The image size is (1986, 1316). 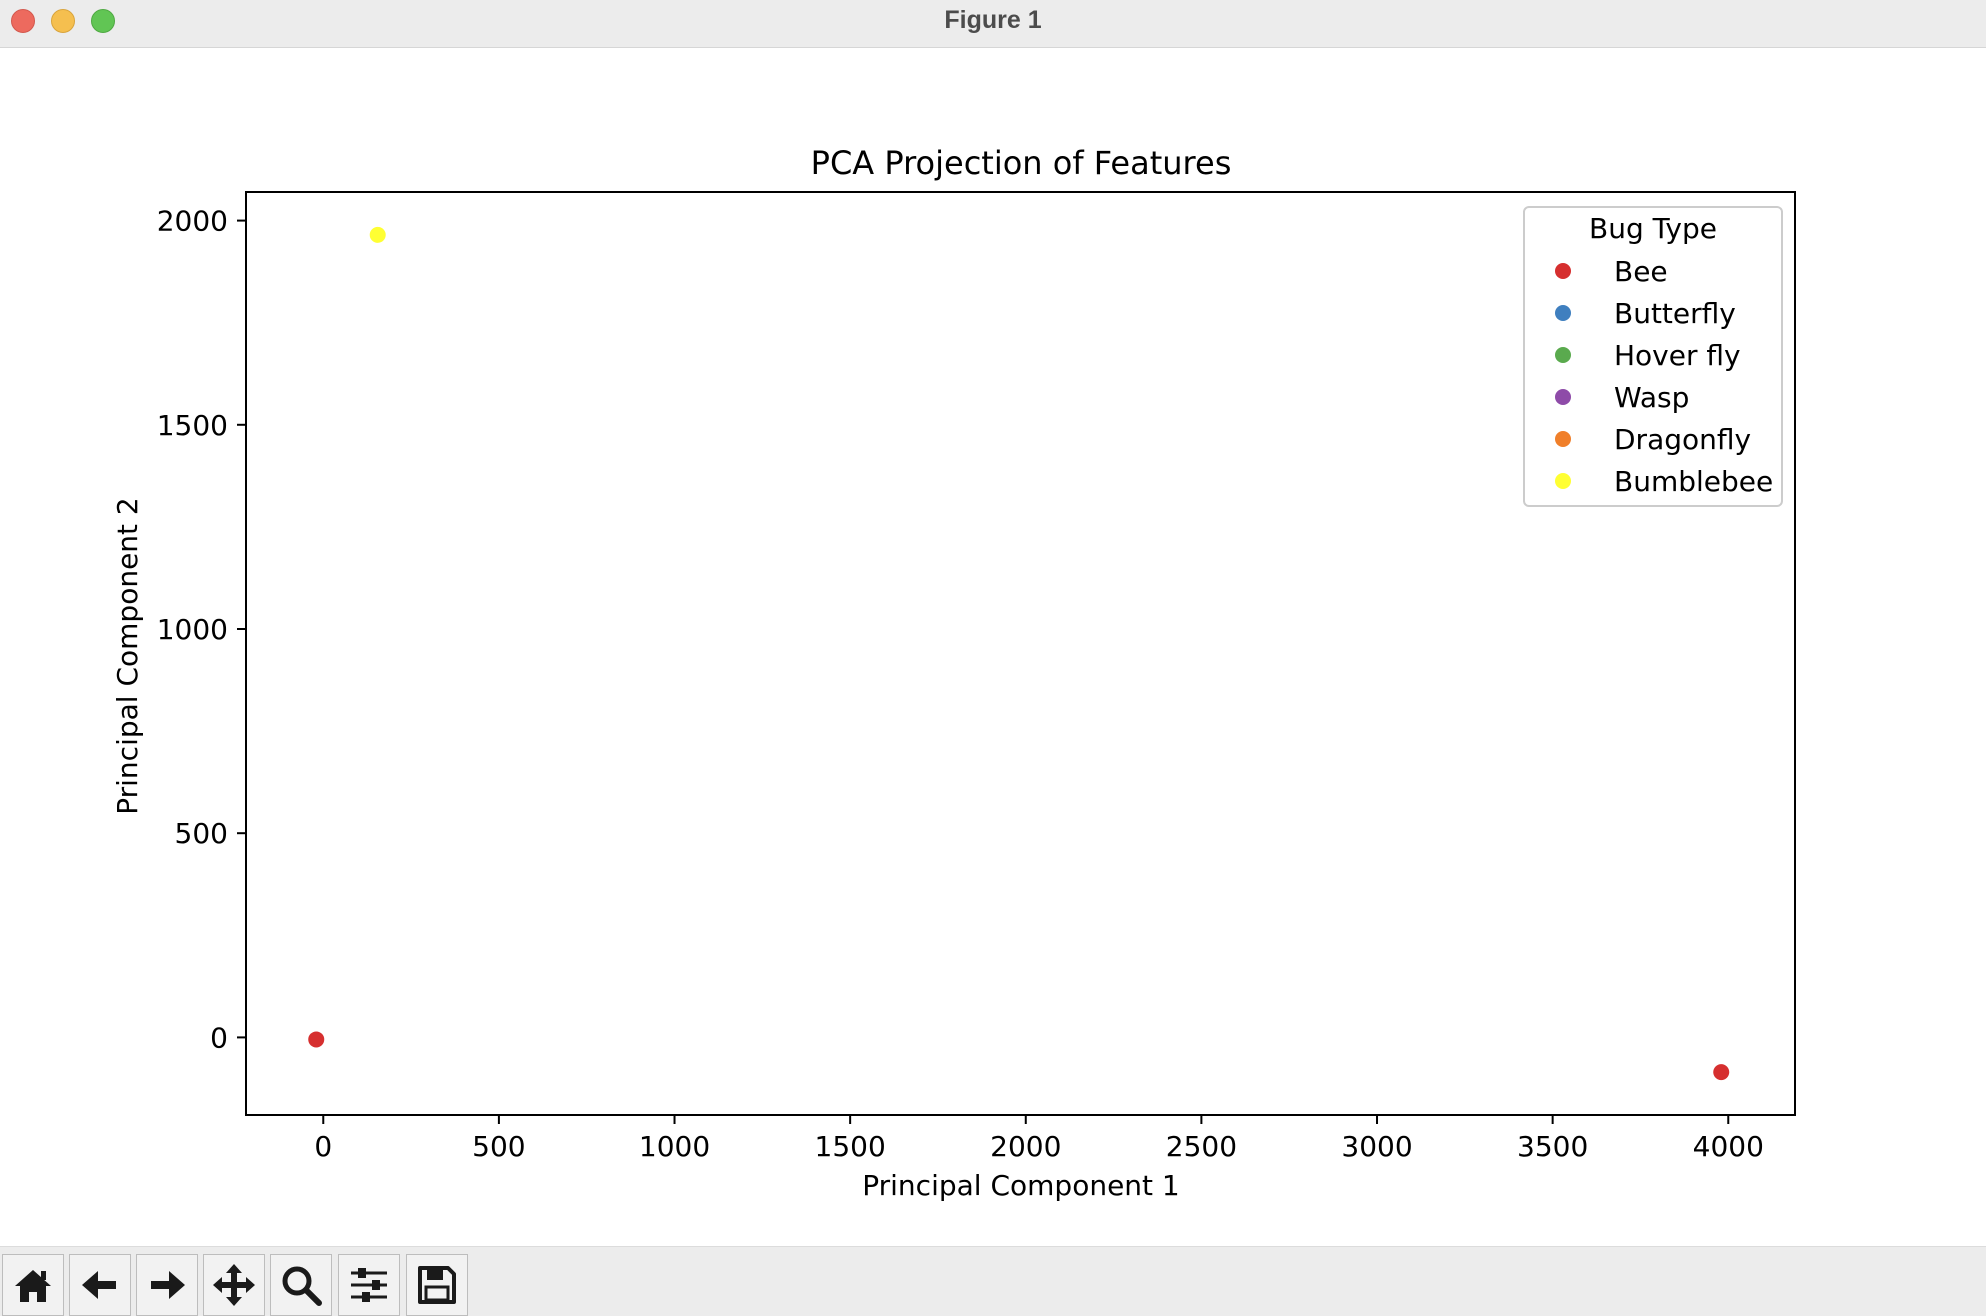 I want to click on legend-marker-bumblebee, so click(x=1563, y=481).